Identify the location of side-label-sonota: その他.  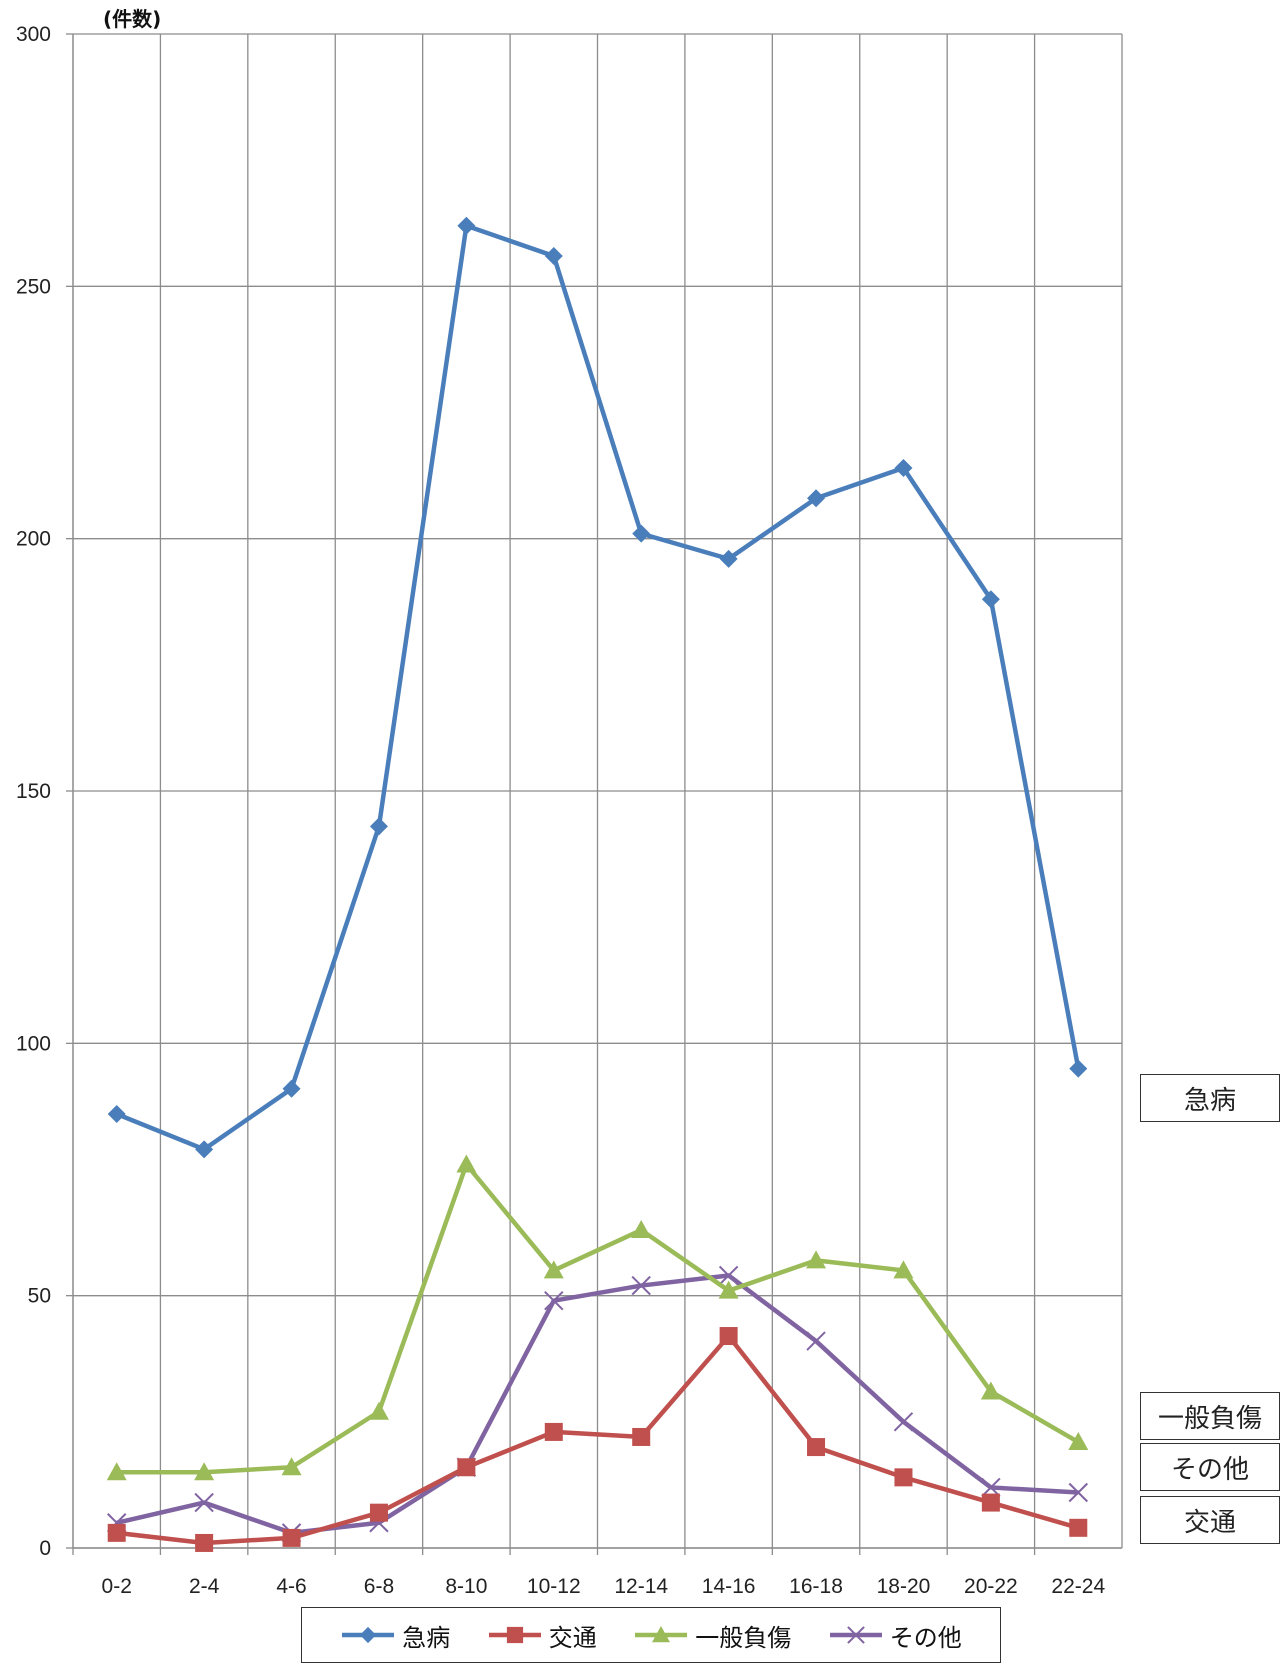
(1210, 1467).